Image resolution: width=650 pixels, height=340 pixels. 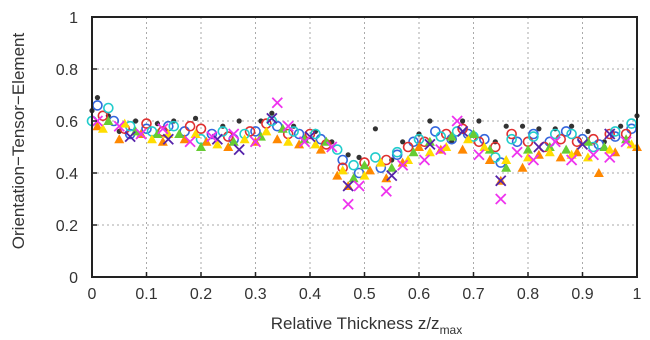 What do you see at coordinates (67, 122) in the screenshot?
I see `y-tick-label: 0.6` at bounding box center [67, 122].